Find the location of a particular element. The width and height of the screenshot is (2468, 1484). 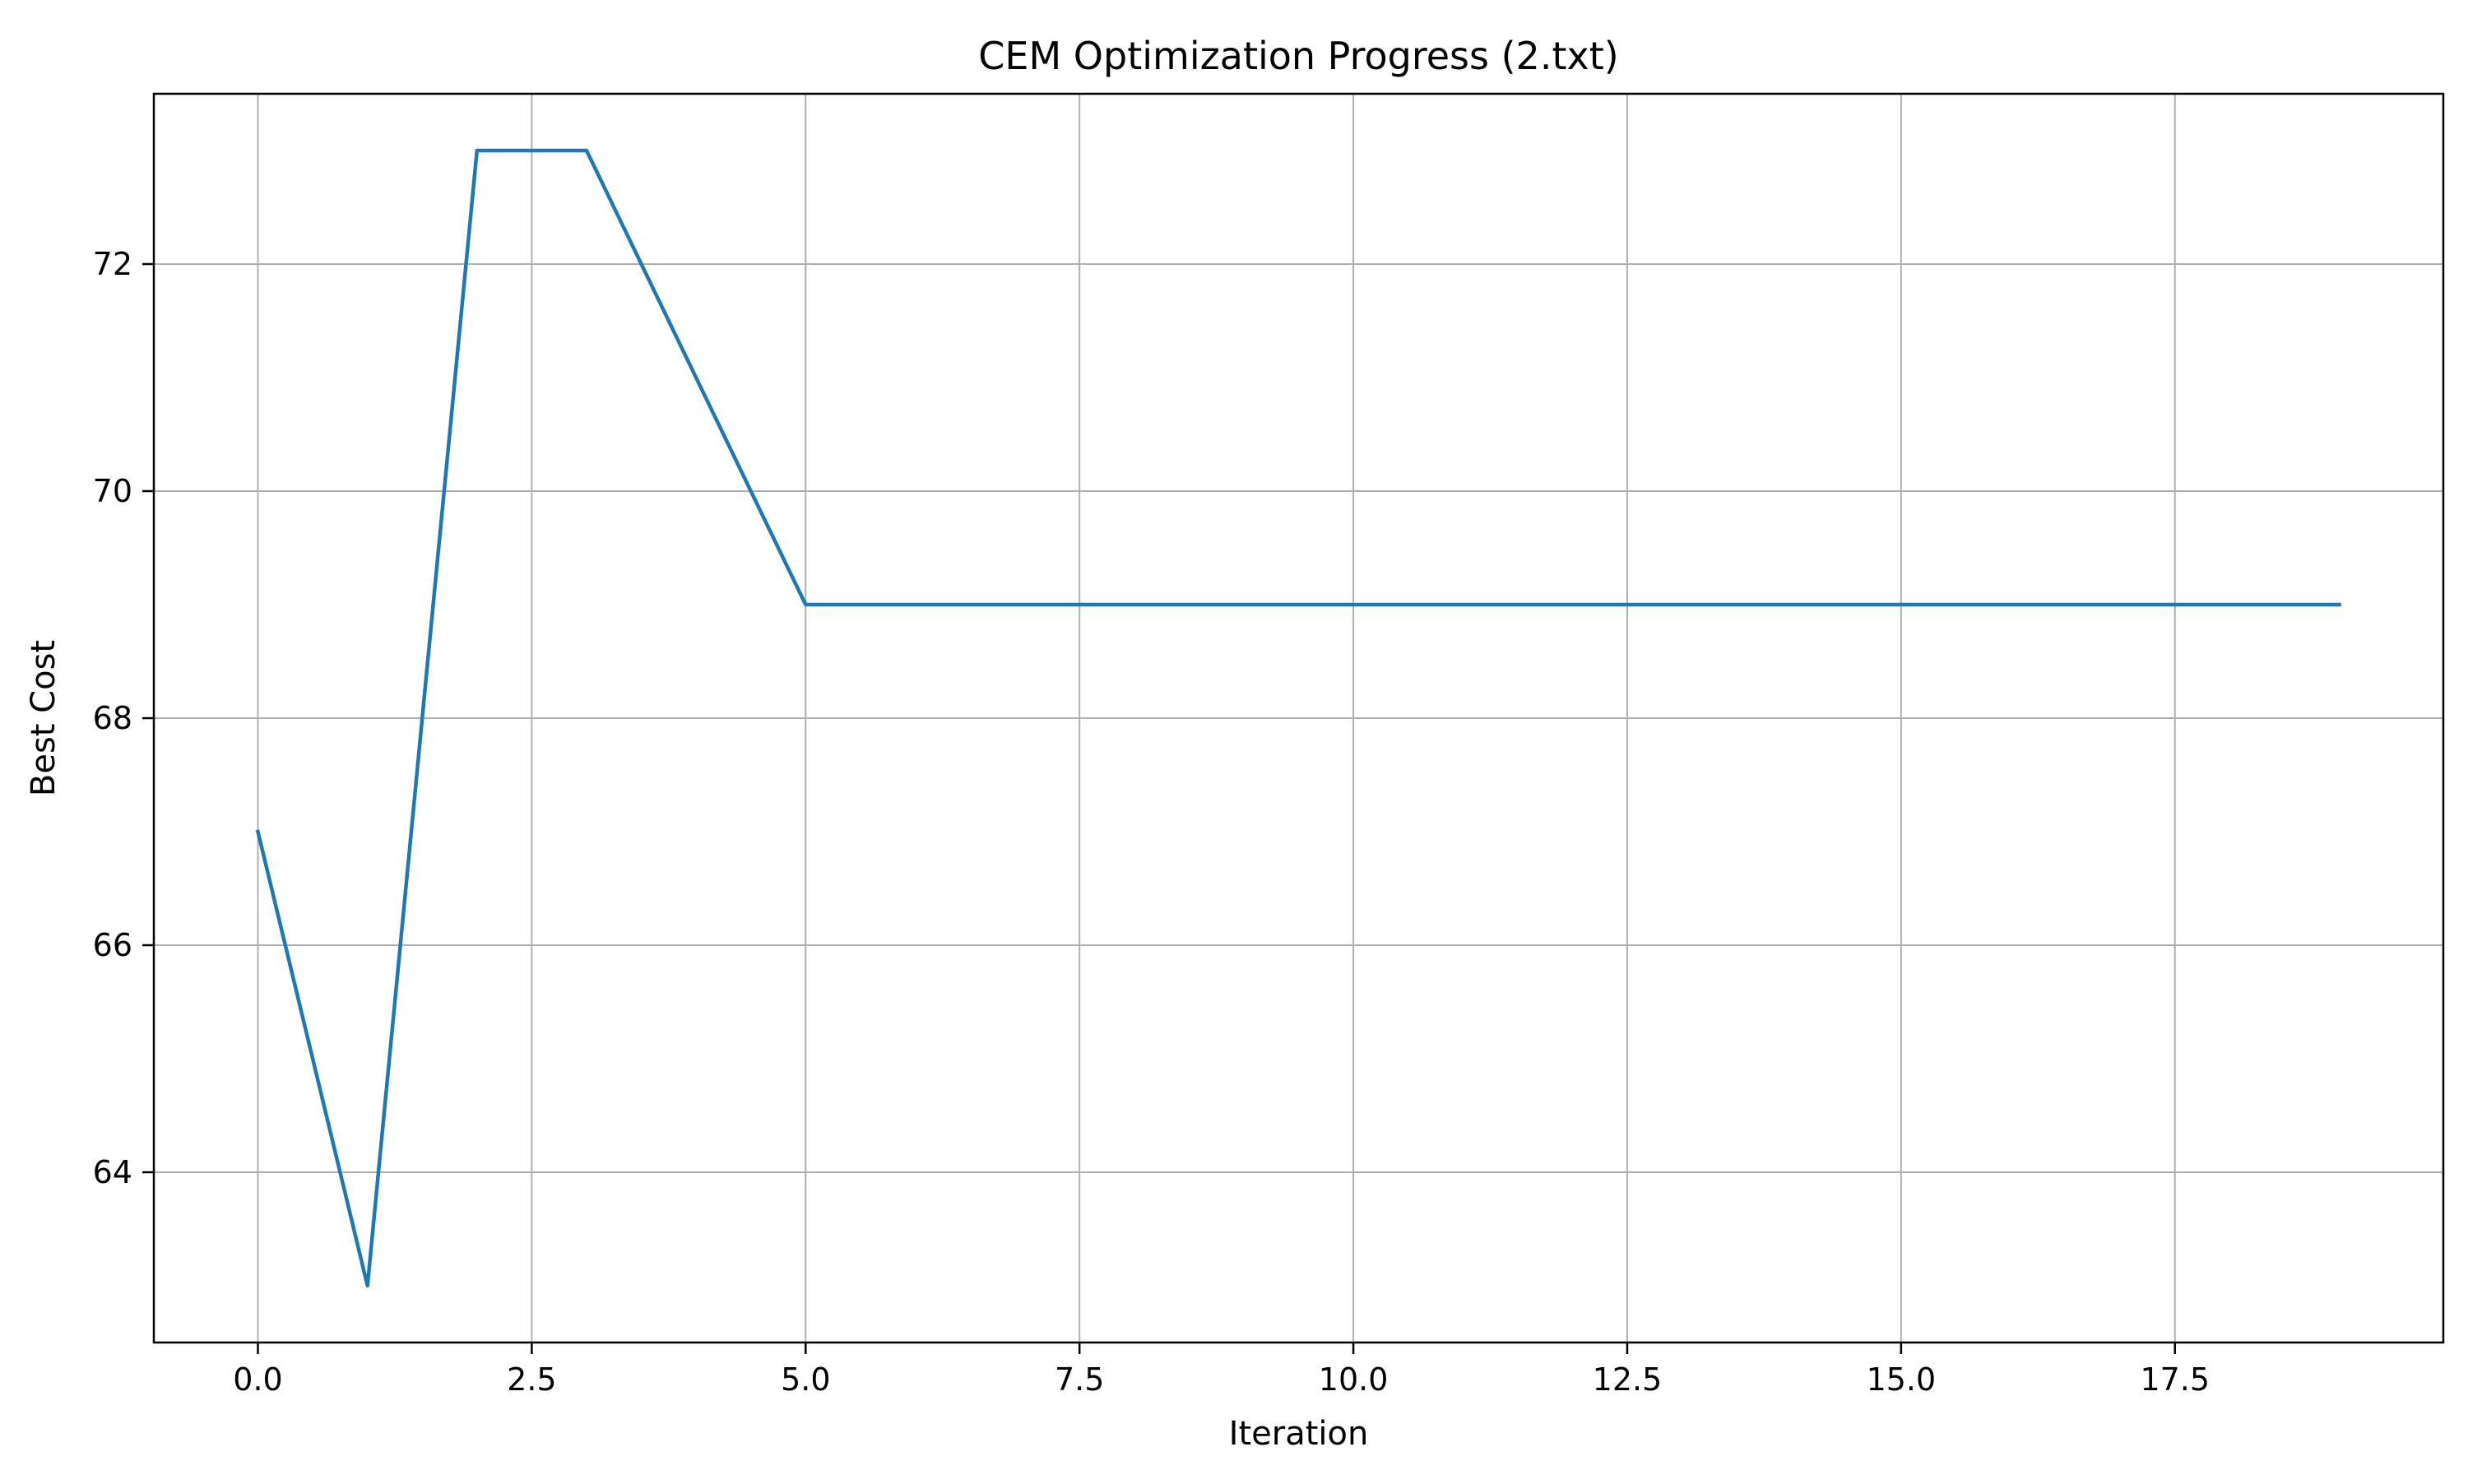

x-tick-label: 7.5 is located at coordinates (1079, 1379).